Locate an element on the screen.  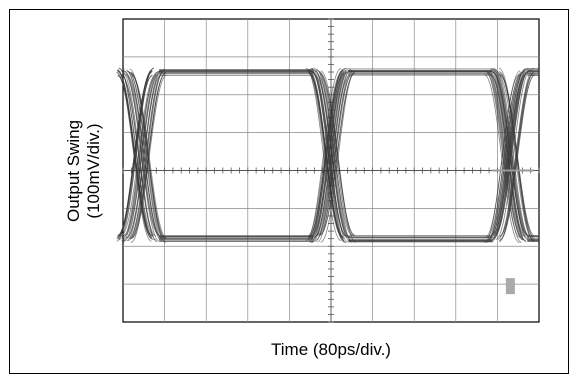
x-axis-label: Time (80ps/div.) is located at coordinates (331, 349).